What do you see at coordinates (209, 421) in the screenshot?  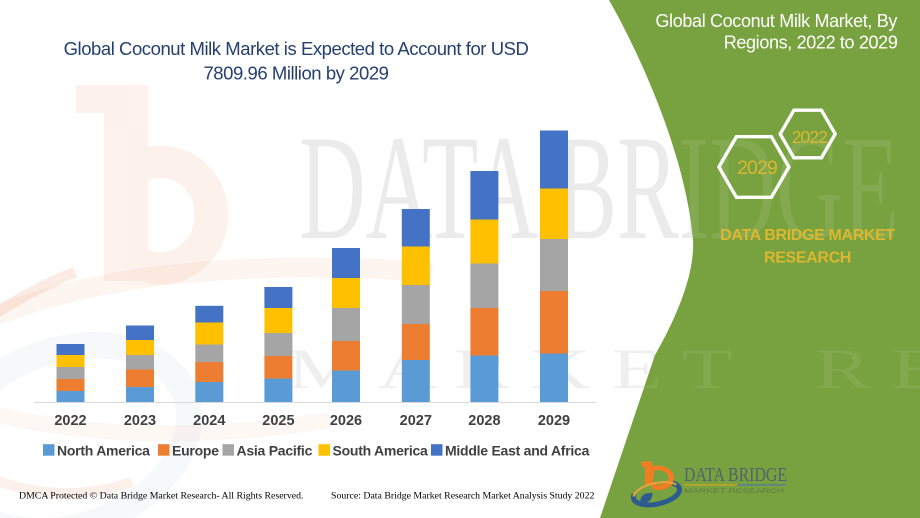 I see `svg-text: 2024` at bounding box center [209, 421].